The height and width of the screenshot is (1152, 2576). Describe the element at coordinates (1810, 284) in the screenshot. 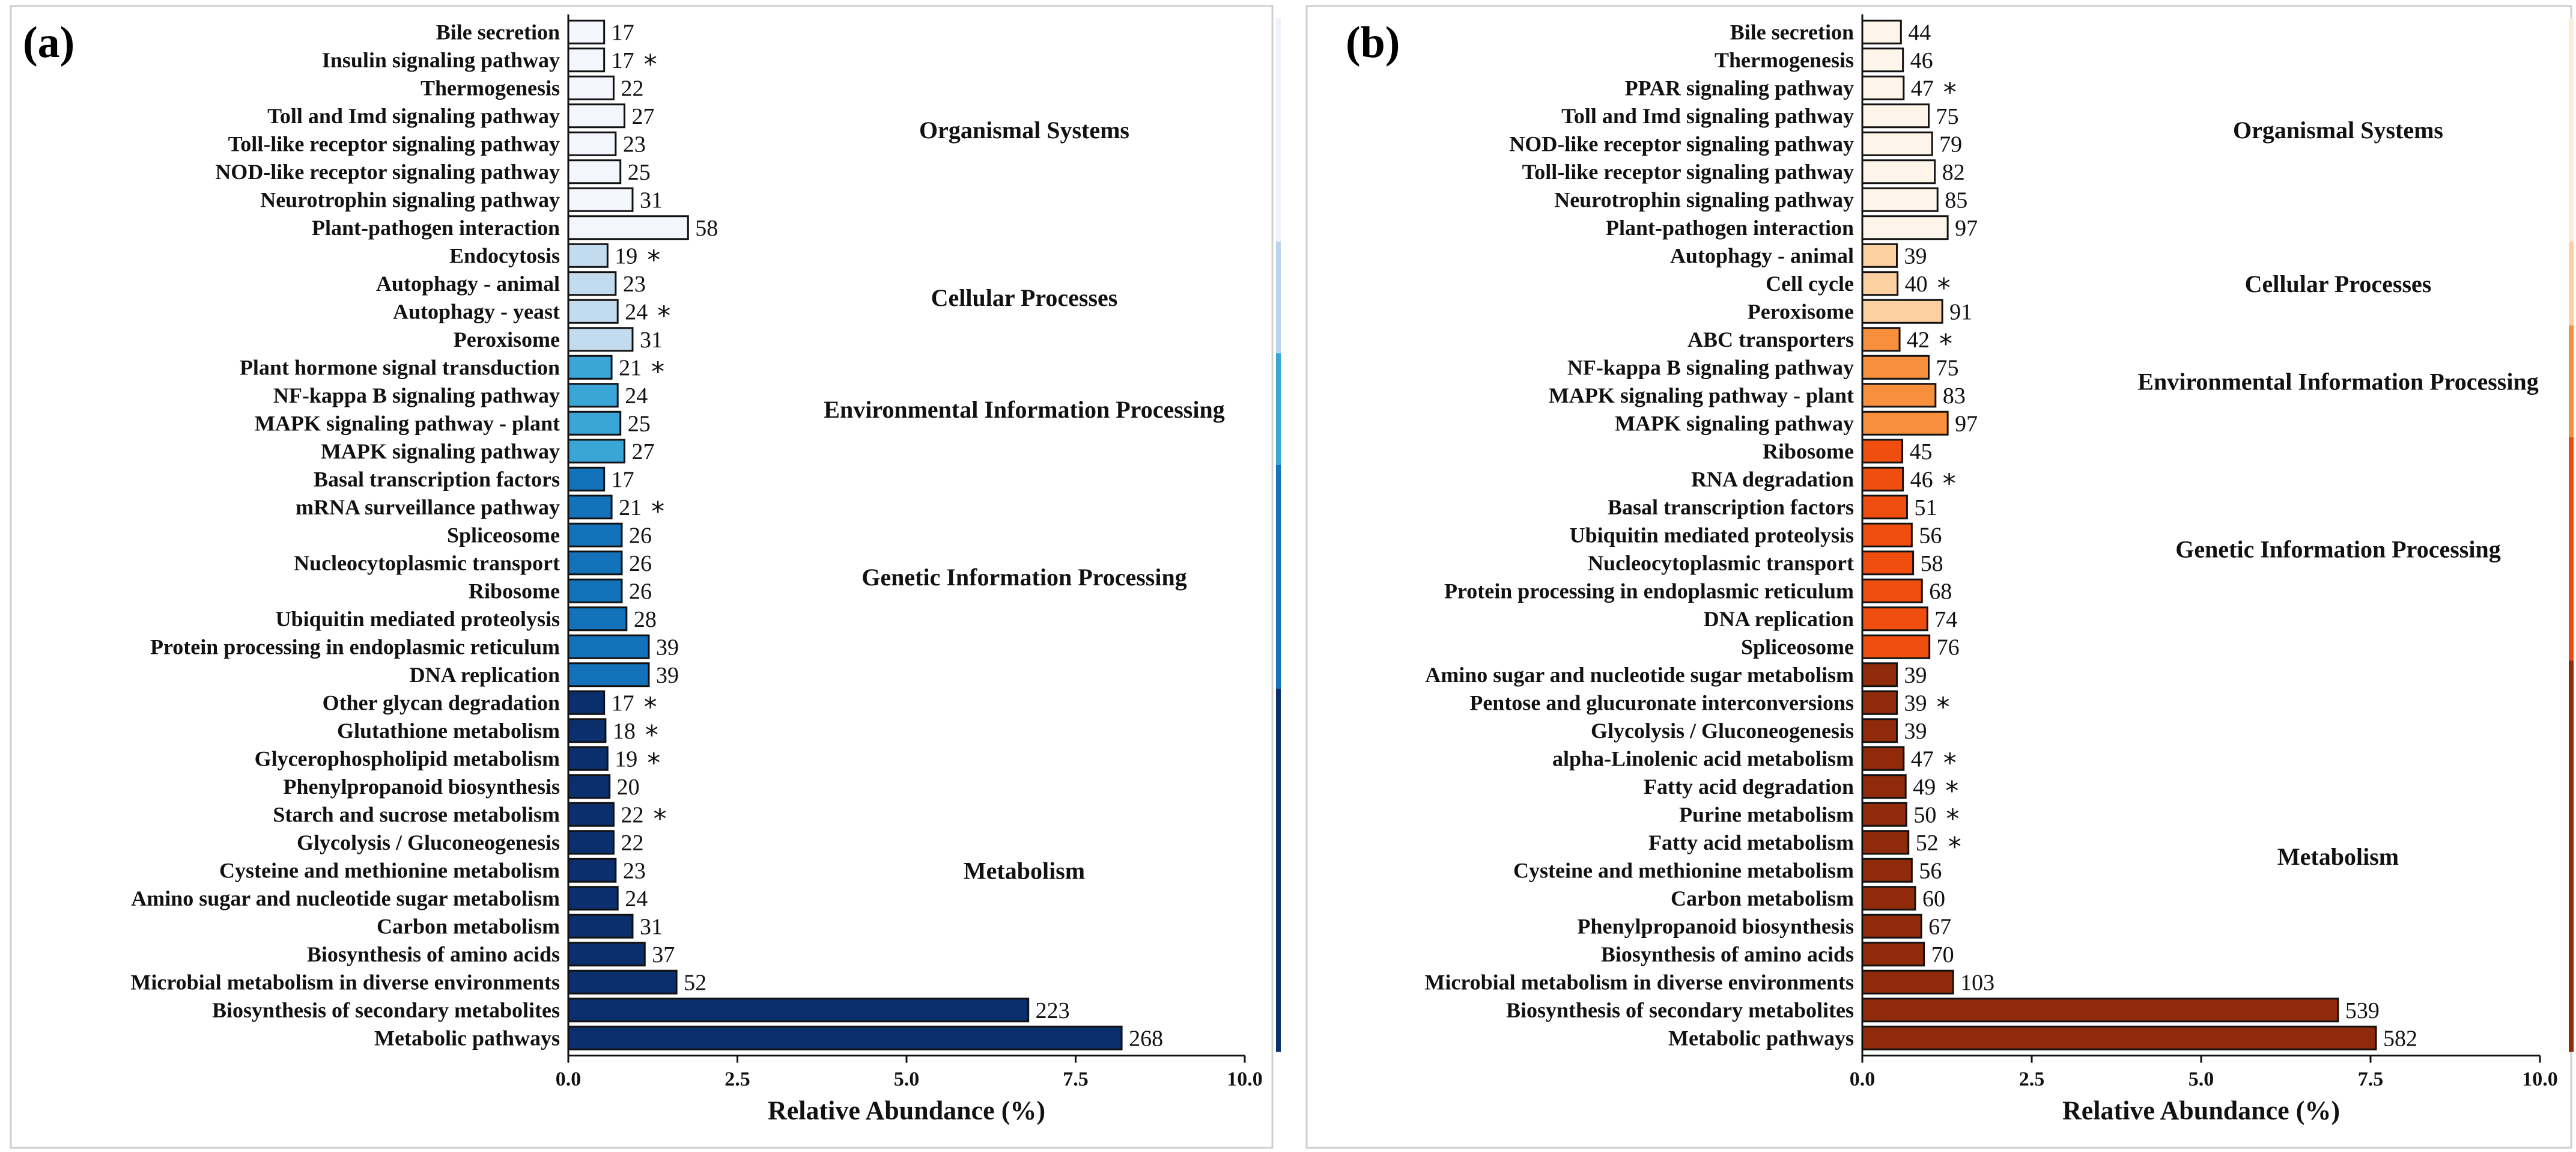

I see `panel-b-category-label: Cell cycle` at that location.